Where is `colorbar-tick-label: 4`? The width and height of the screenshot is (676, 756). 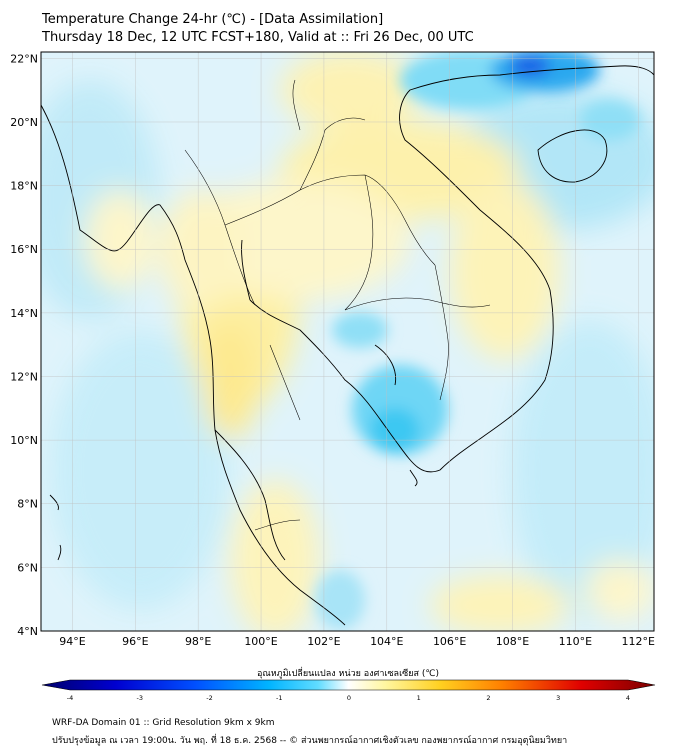 colorbar-tick-label: 4 is located at coordinates (628, 698).